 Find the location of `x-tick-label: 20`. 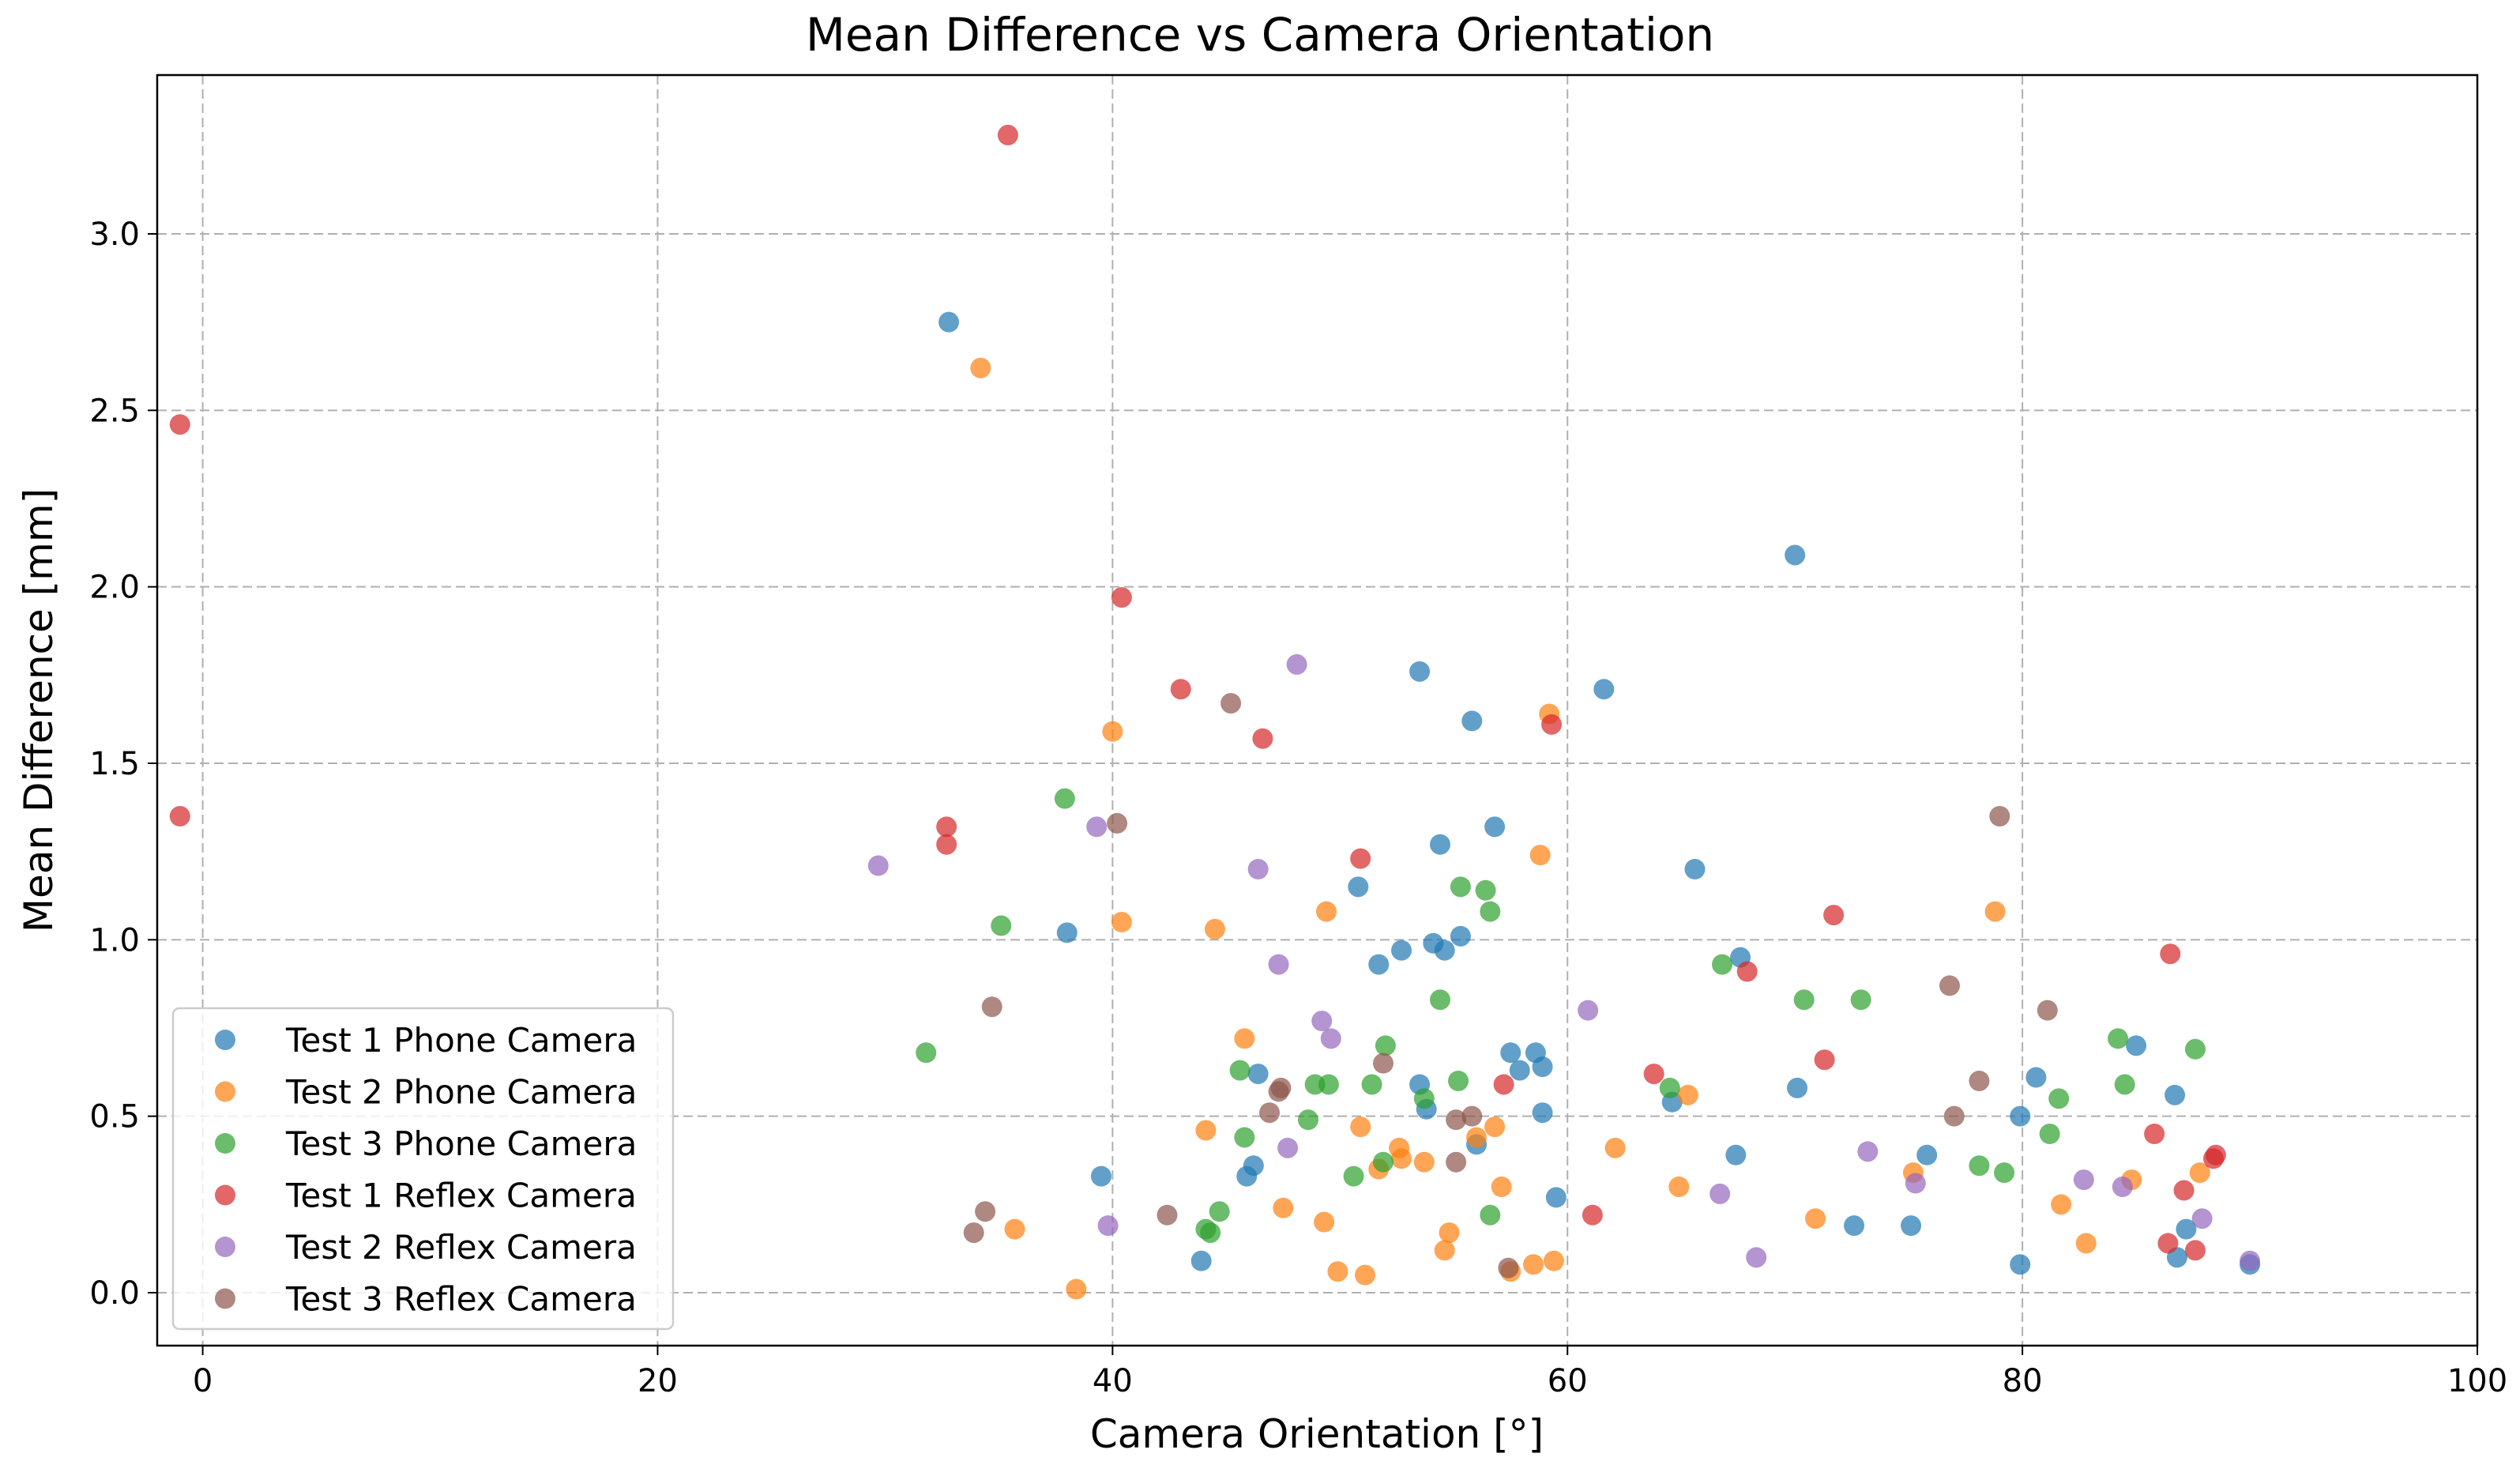

x-tick-label: 20 is located at coordinates (658, 1381).